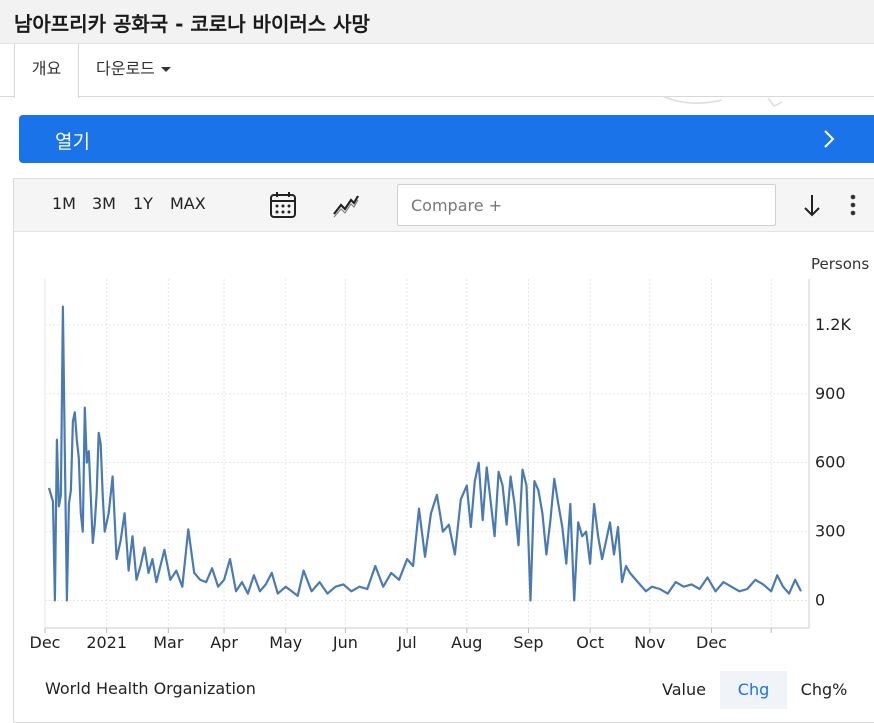  Describe the element at coordinates (283, 205) in the screenshot. I see `calendar-icon` at that location.